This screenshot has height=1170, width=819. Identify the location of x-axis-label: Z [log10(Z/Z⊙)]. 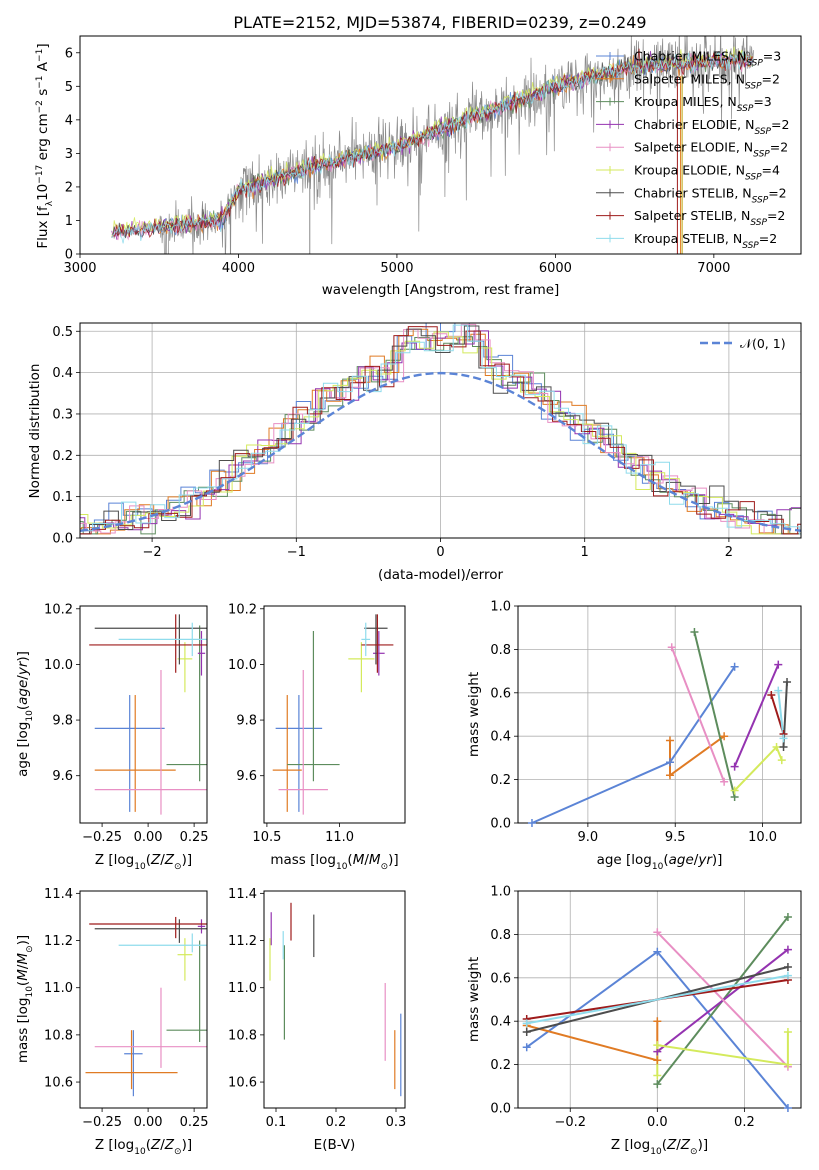
(659, 1147).